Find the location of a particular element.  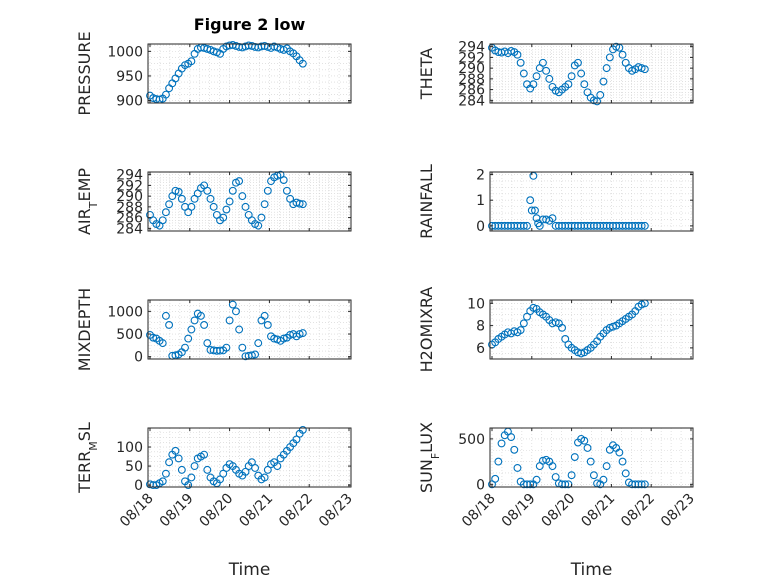

y-tick-label: 286 is located at coordinates (471, 91).